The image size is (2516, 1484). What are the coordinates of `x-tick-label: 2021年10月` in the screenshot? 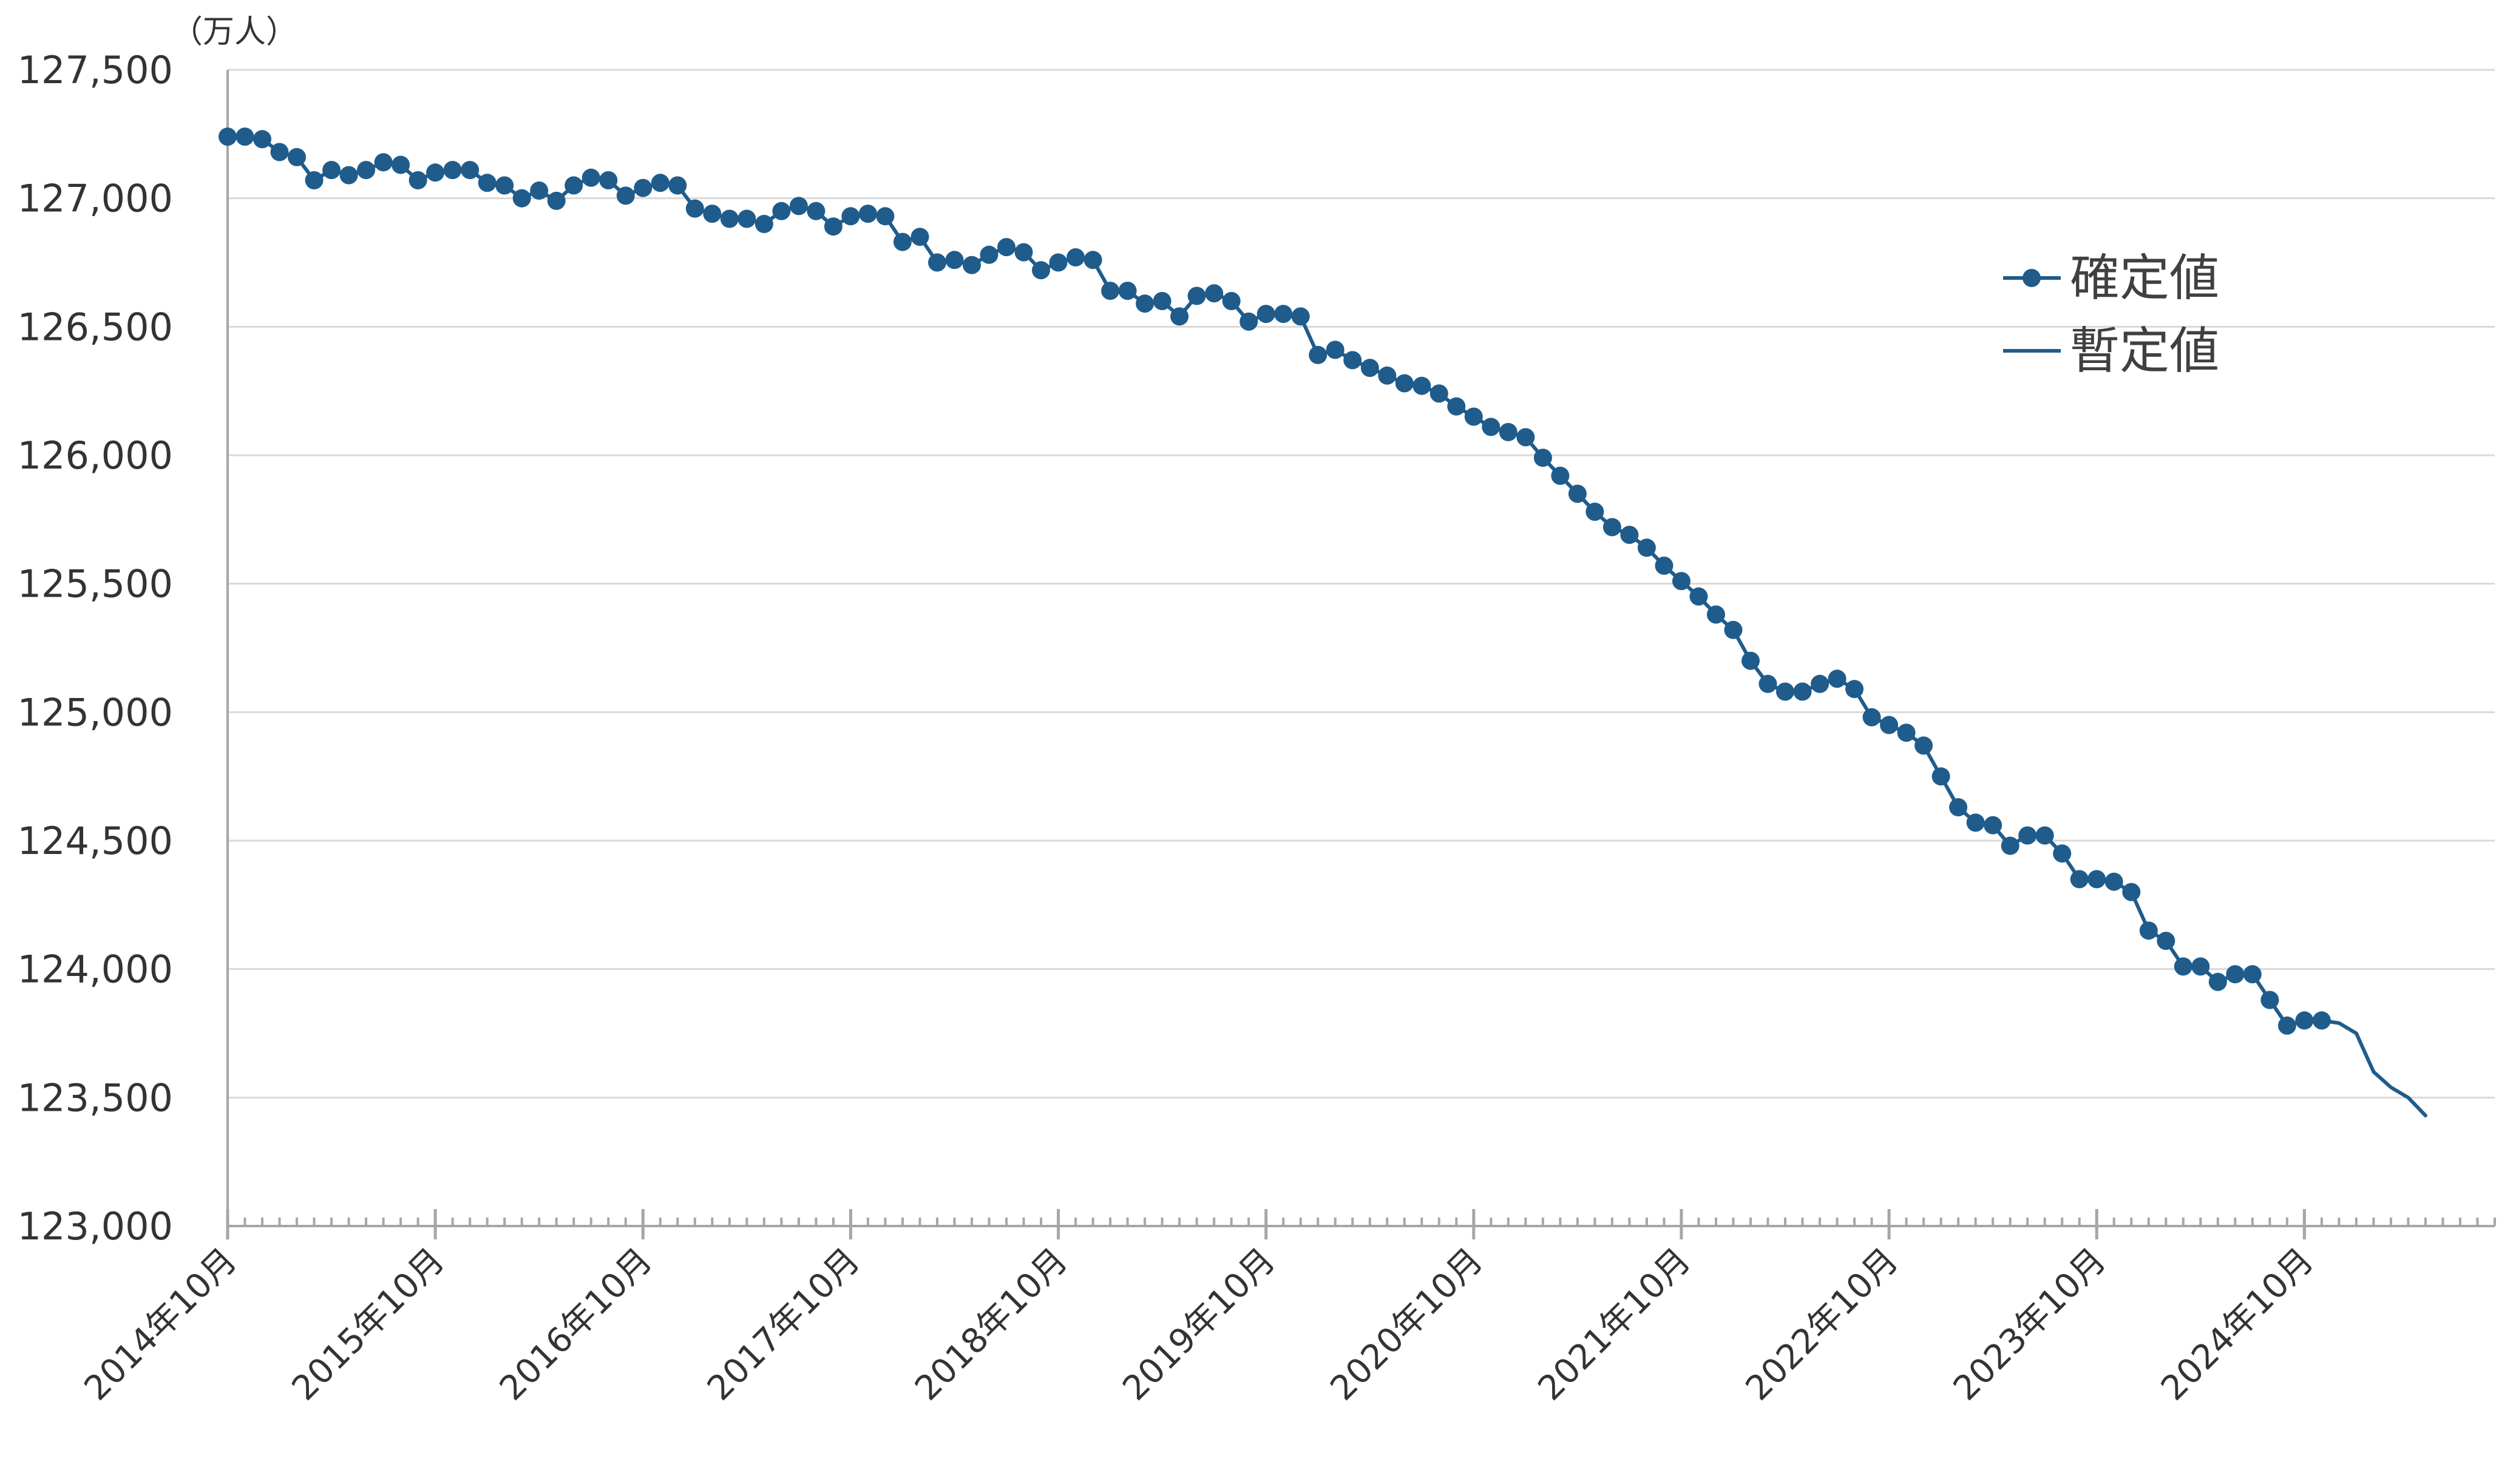 It's located at (1614, 1324).